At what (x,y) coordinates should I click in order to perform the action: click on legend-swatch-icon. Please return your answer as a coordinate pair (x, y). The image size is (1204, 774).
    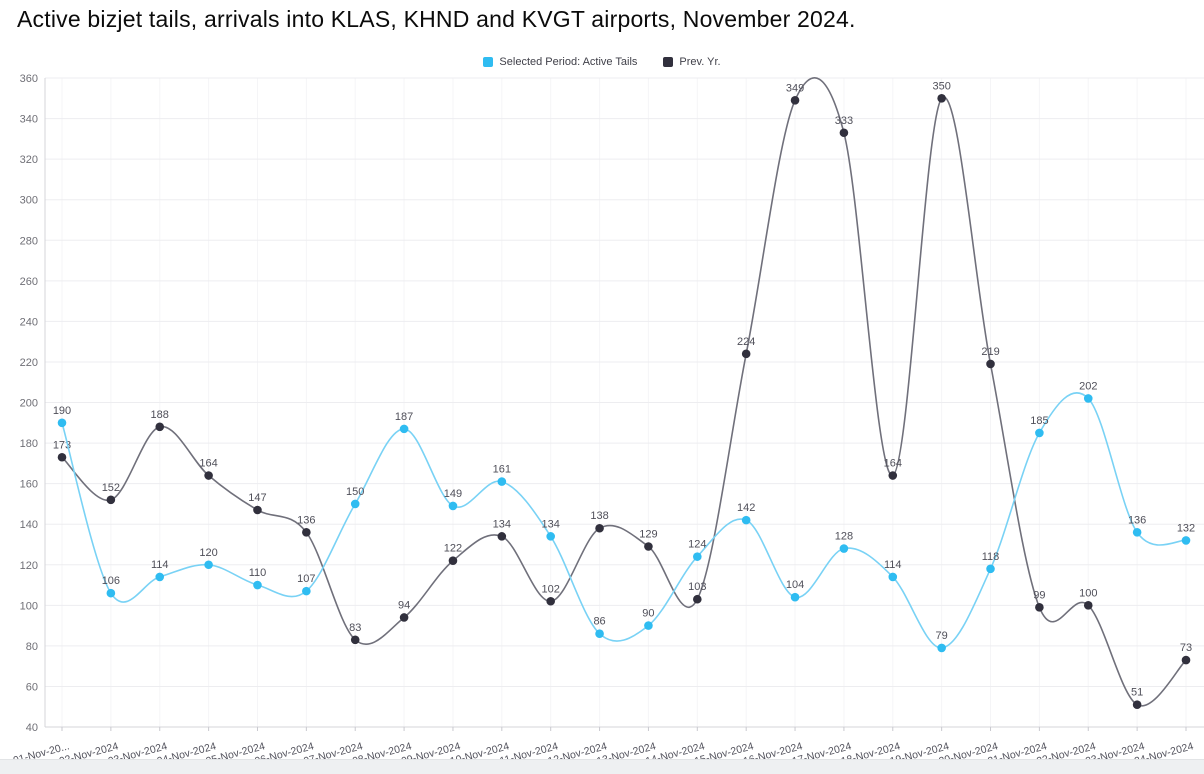
    Looking at the image, I should click on (668, 62).